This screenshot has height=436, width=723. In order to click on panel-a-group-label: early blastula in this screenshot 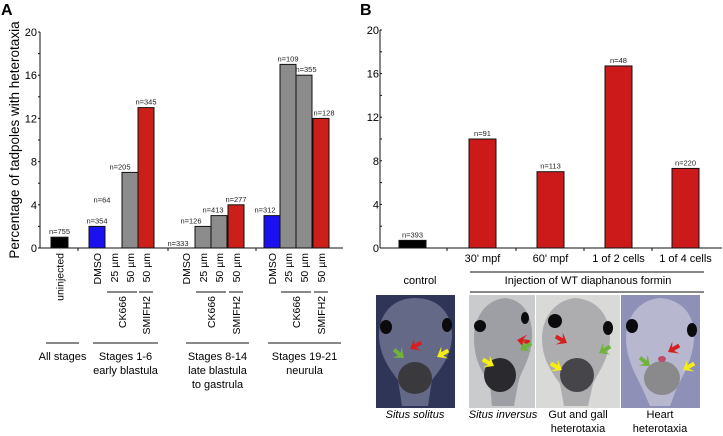, I will do `click(126, 371)`.